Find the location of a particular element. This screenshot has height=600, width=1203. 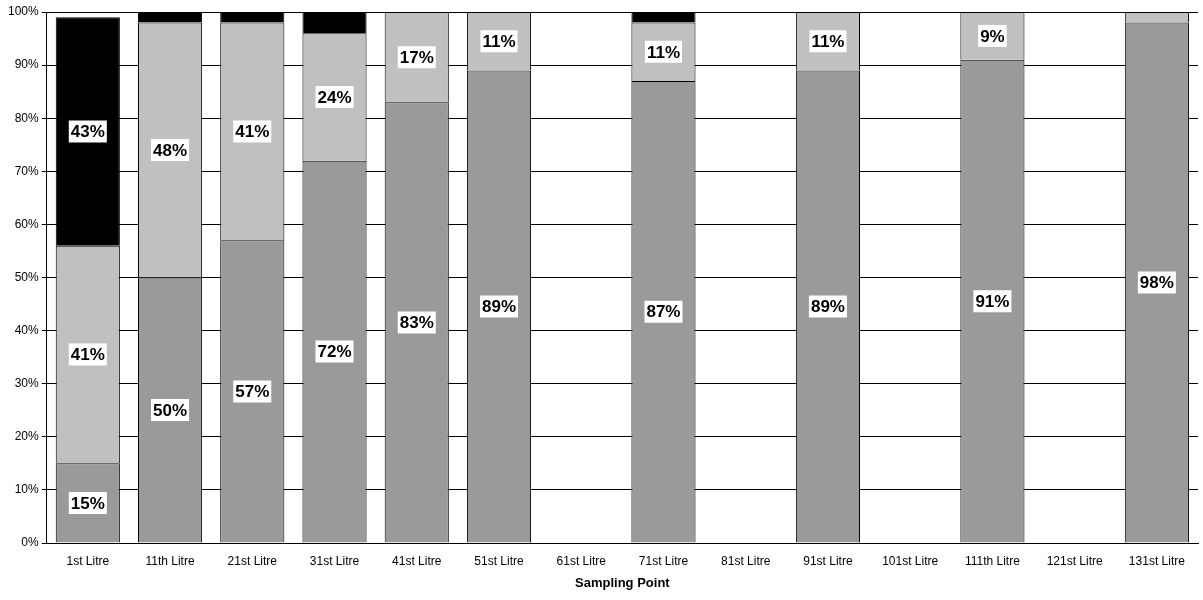

data-label: 72% is located at coordinates (334, 352).